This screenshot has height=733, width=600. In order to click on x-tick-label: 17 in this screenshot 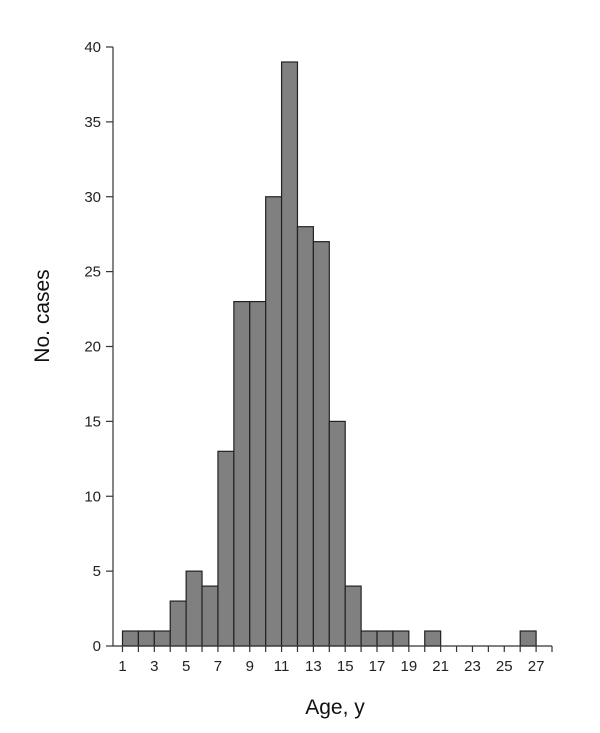, I will do `click(377, 666)`.